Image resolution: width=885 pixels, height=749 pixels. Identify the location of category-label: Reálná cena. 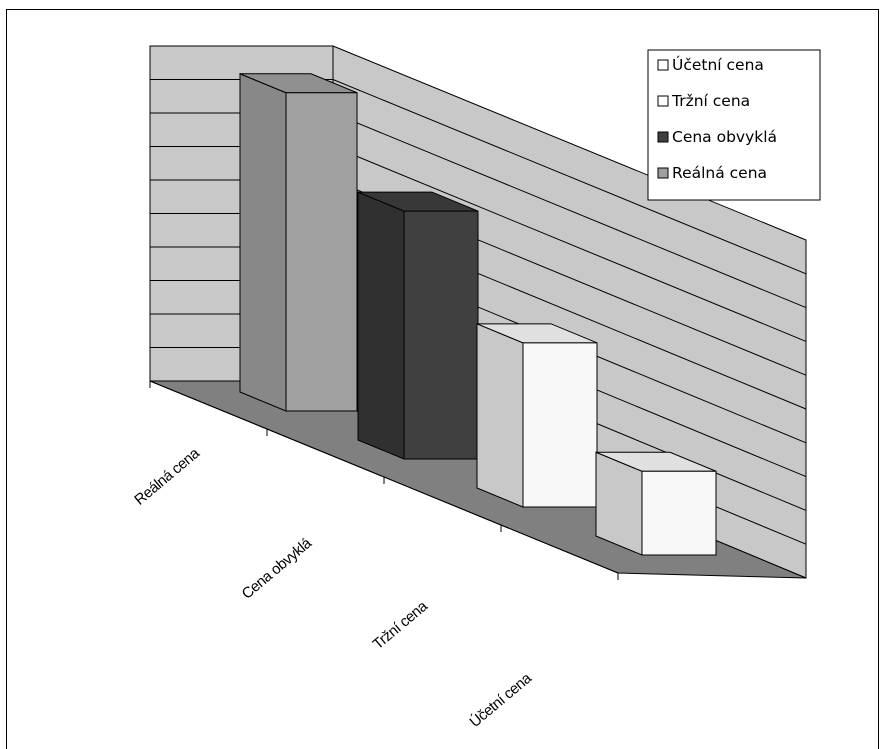
(167, 476).